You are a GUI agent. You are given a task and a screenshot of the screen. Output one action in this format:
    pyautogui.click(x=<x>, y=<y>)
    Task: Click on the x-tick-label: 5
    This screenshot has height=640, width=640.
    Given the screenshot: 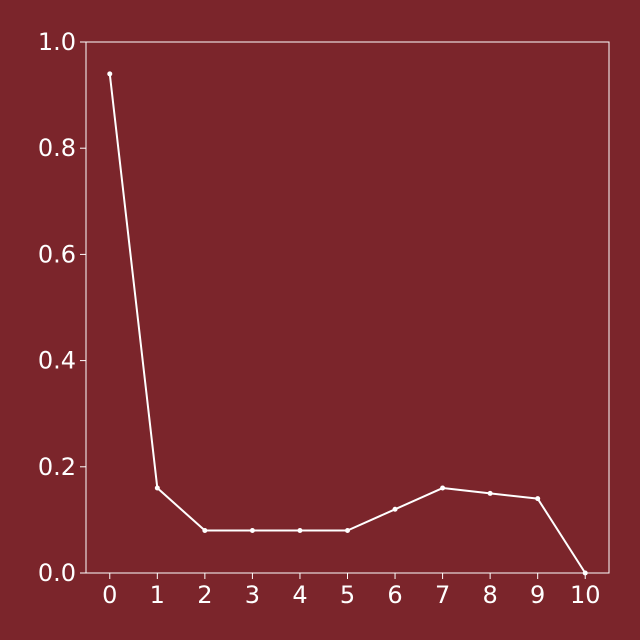 What is the action you would take?
    pyautogui.click(x=347, y=595)
    